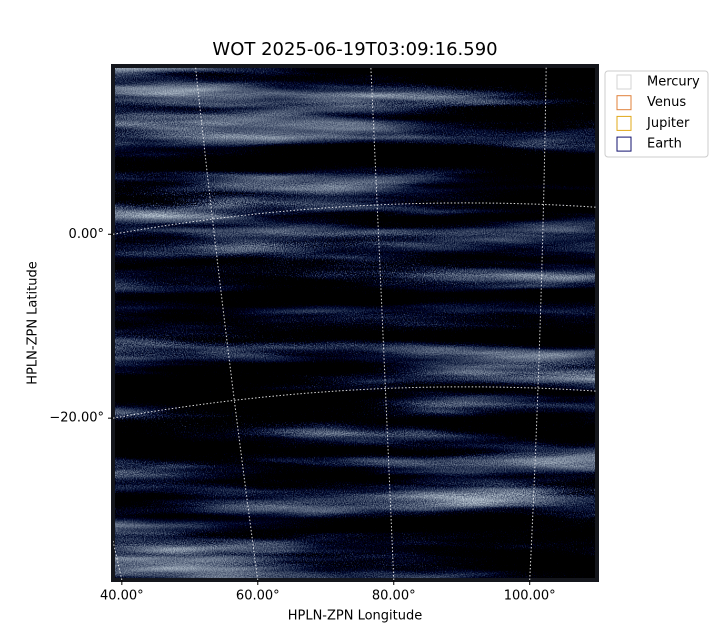 The image size is (720, 640). I want to click on legend-label: Earth, so click(664, 144).